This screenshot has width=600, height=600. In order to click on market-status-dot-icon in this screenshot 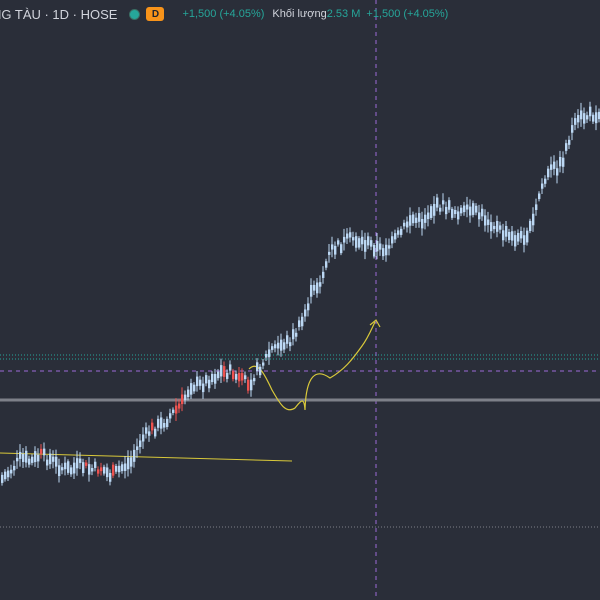, I will do `click(135, 14)`.